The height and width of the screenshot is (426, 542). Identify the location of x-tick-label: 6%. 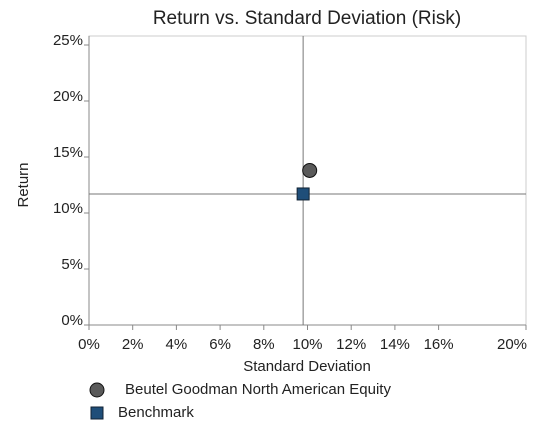
(220, 344).